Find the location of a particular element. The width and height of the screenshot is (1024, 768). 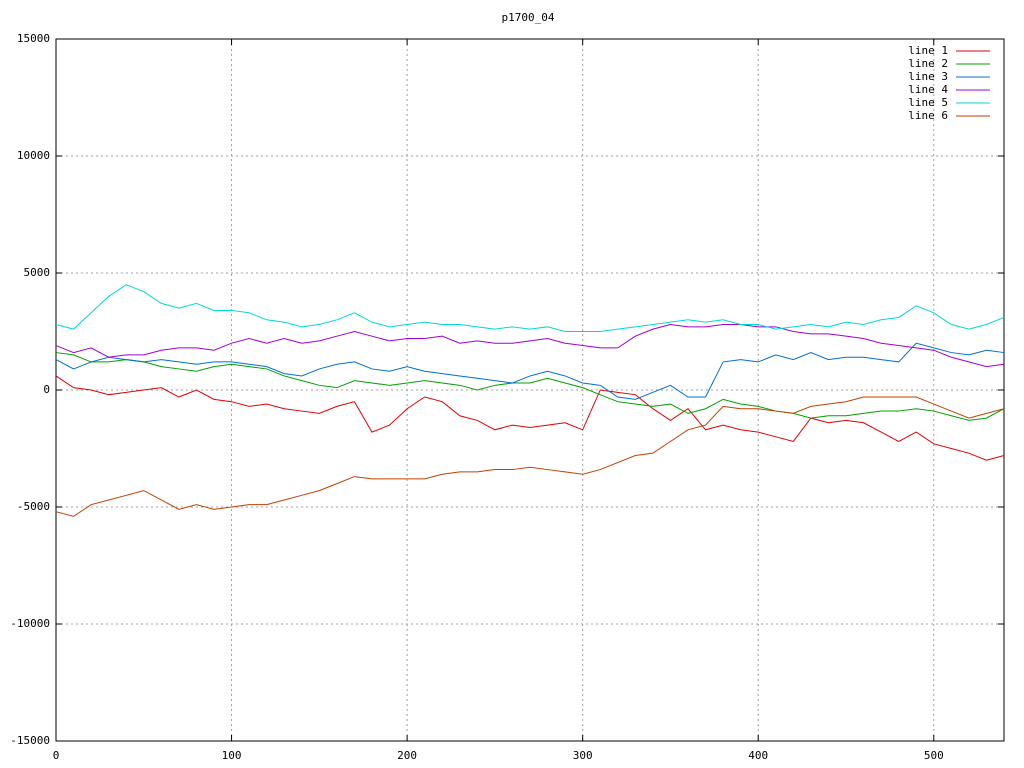

x-tick-label: 200 is located at coordinates (407, 755).